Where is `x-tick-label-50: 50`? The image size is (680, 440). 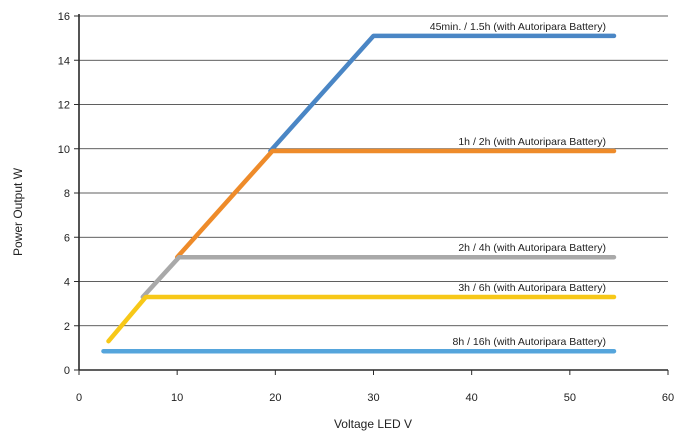 x-tick-label-50: 50 is located at coordinates (570, 398).